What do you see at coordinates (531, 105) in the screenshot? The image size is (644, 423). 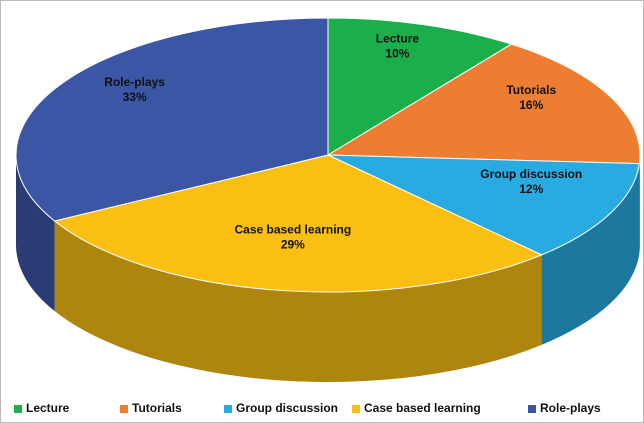 I see `slice-value-label: 16%` at bounding box center [531, 105].